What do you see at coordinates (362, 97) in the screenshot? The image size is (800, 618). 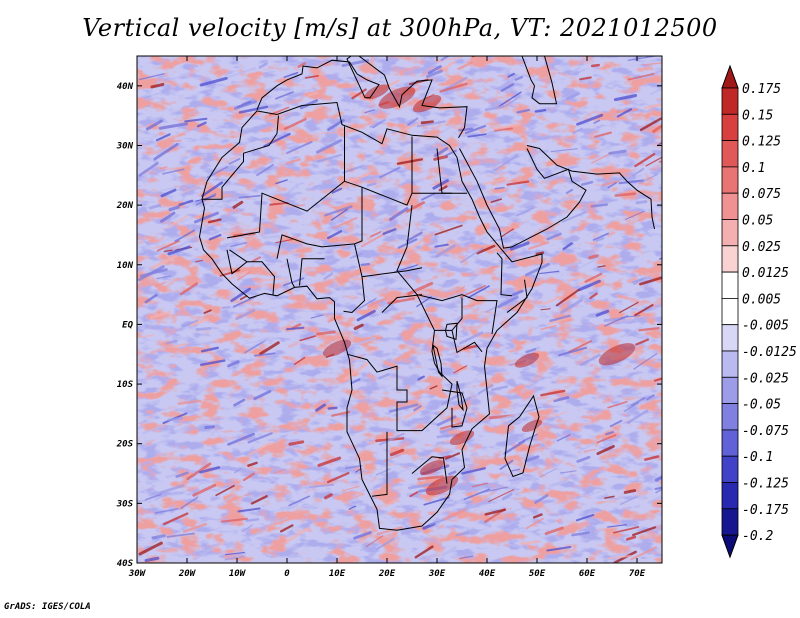 I see `mediterranean-coastline` at bounding box center [362, 97].